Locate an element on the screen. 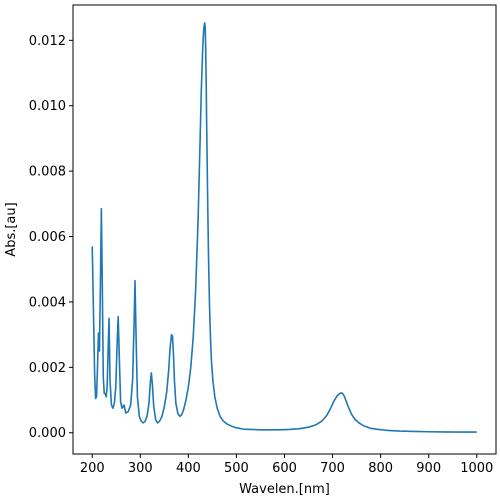 The width and height of the screenshot is (500, 500). y-axis-label: Abs.[au] is located at coordinates (11, 229).